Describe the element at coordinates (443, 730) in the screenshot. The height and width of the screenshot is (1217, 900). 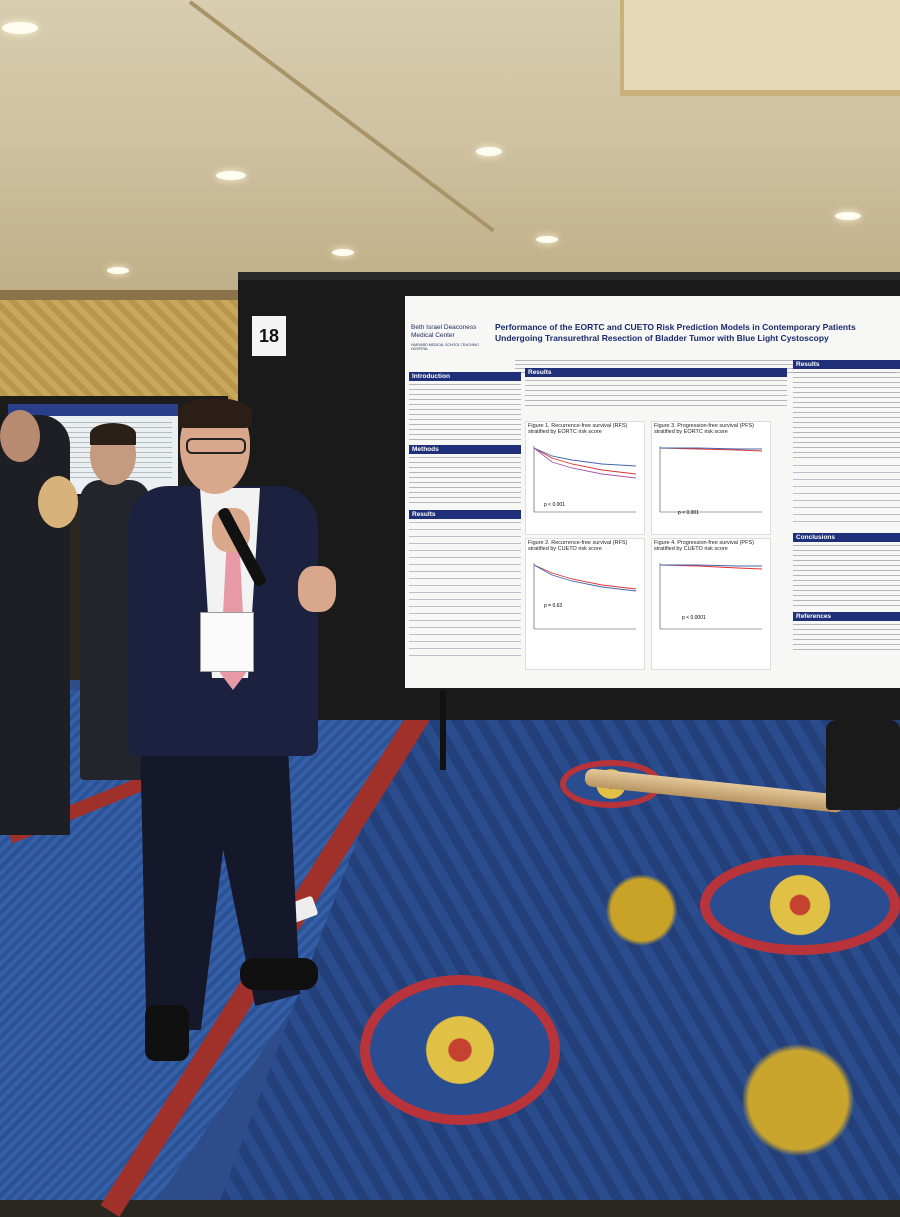
I see `board-leg` at that location.